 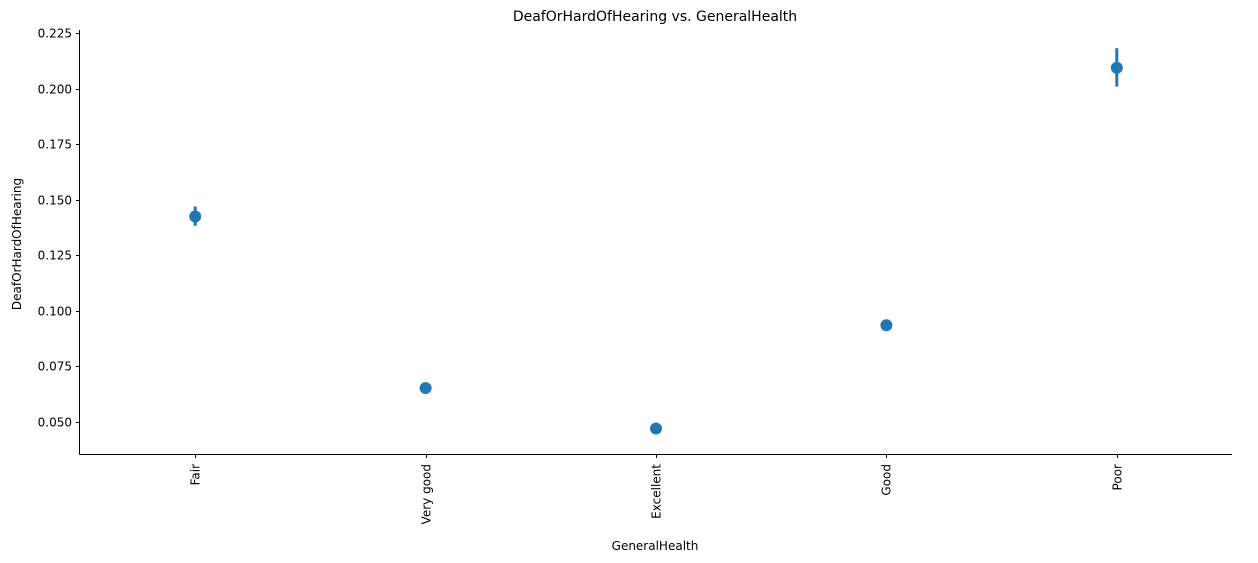 What do you see at coordinates (55, 367) in the screenshot?
I see `y-tick-label: 0.075` at bounding box center [55, 367].